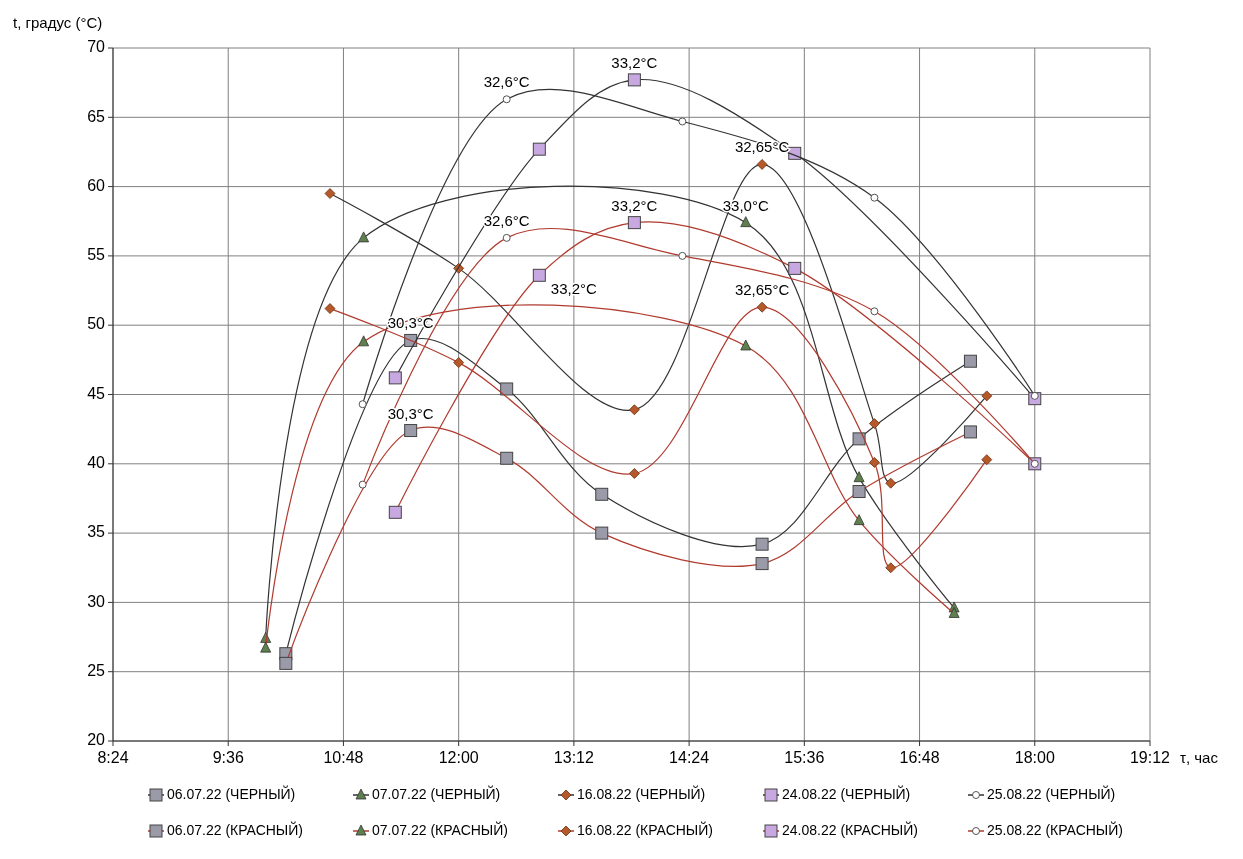 This screenshot has height=859, width=1243. Describe the element at coordinates (96, 740) in the screenshot. I see `y-tick-label: 20` at that location.